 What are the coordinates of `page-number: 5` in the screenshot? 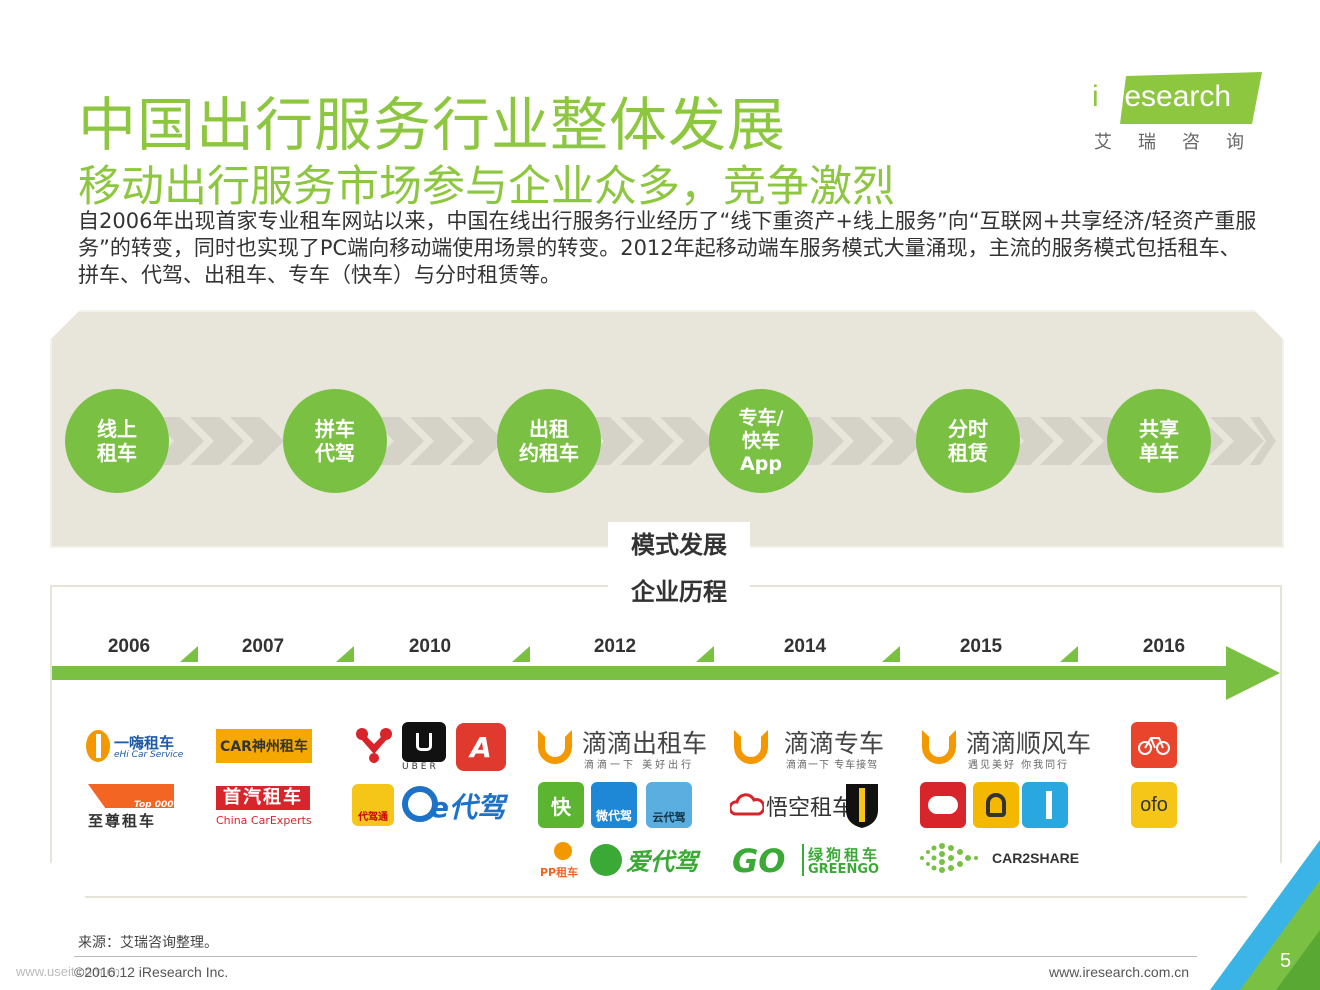 It's located at (1286, 961).